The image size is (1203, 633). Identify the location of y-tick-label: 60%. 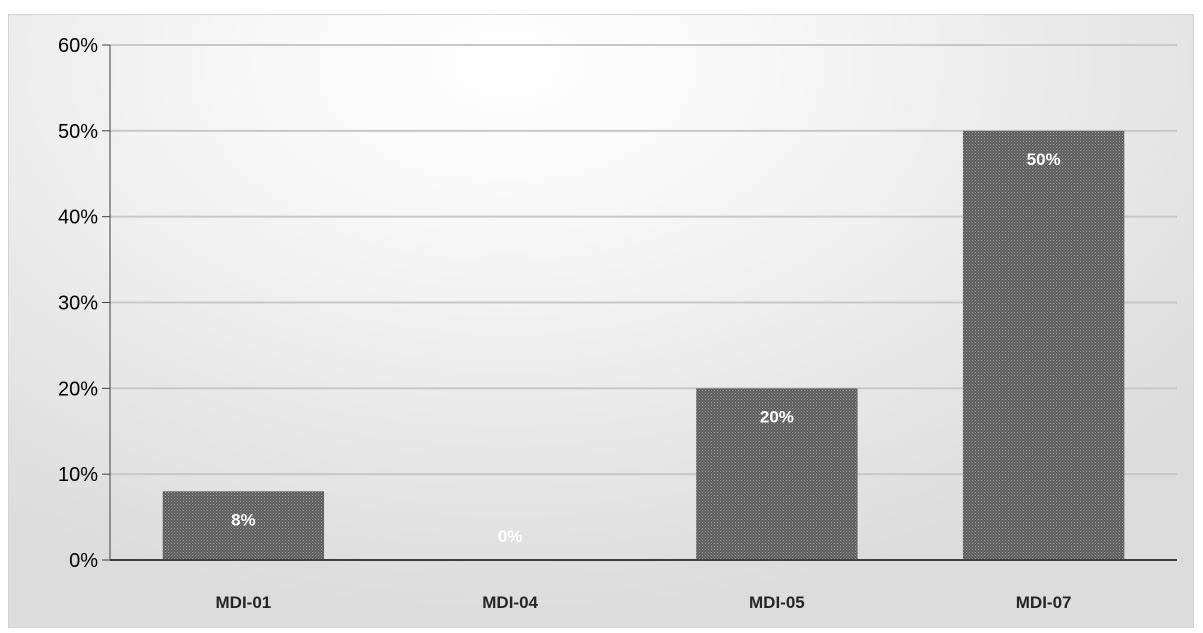
(78, 46).